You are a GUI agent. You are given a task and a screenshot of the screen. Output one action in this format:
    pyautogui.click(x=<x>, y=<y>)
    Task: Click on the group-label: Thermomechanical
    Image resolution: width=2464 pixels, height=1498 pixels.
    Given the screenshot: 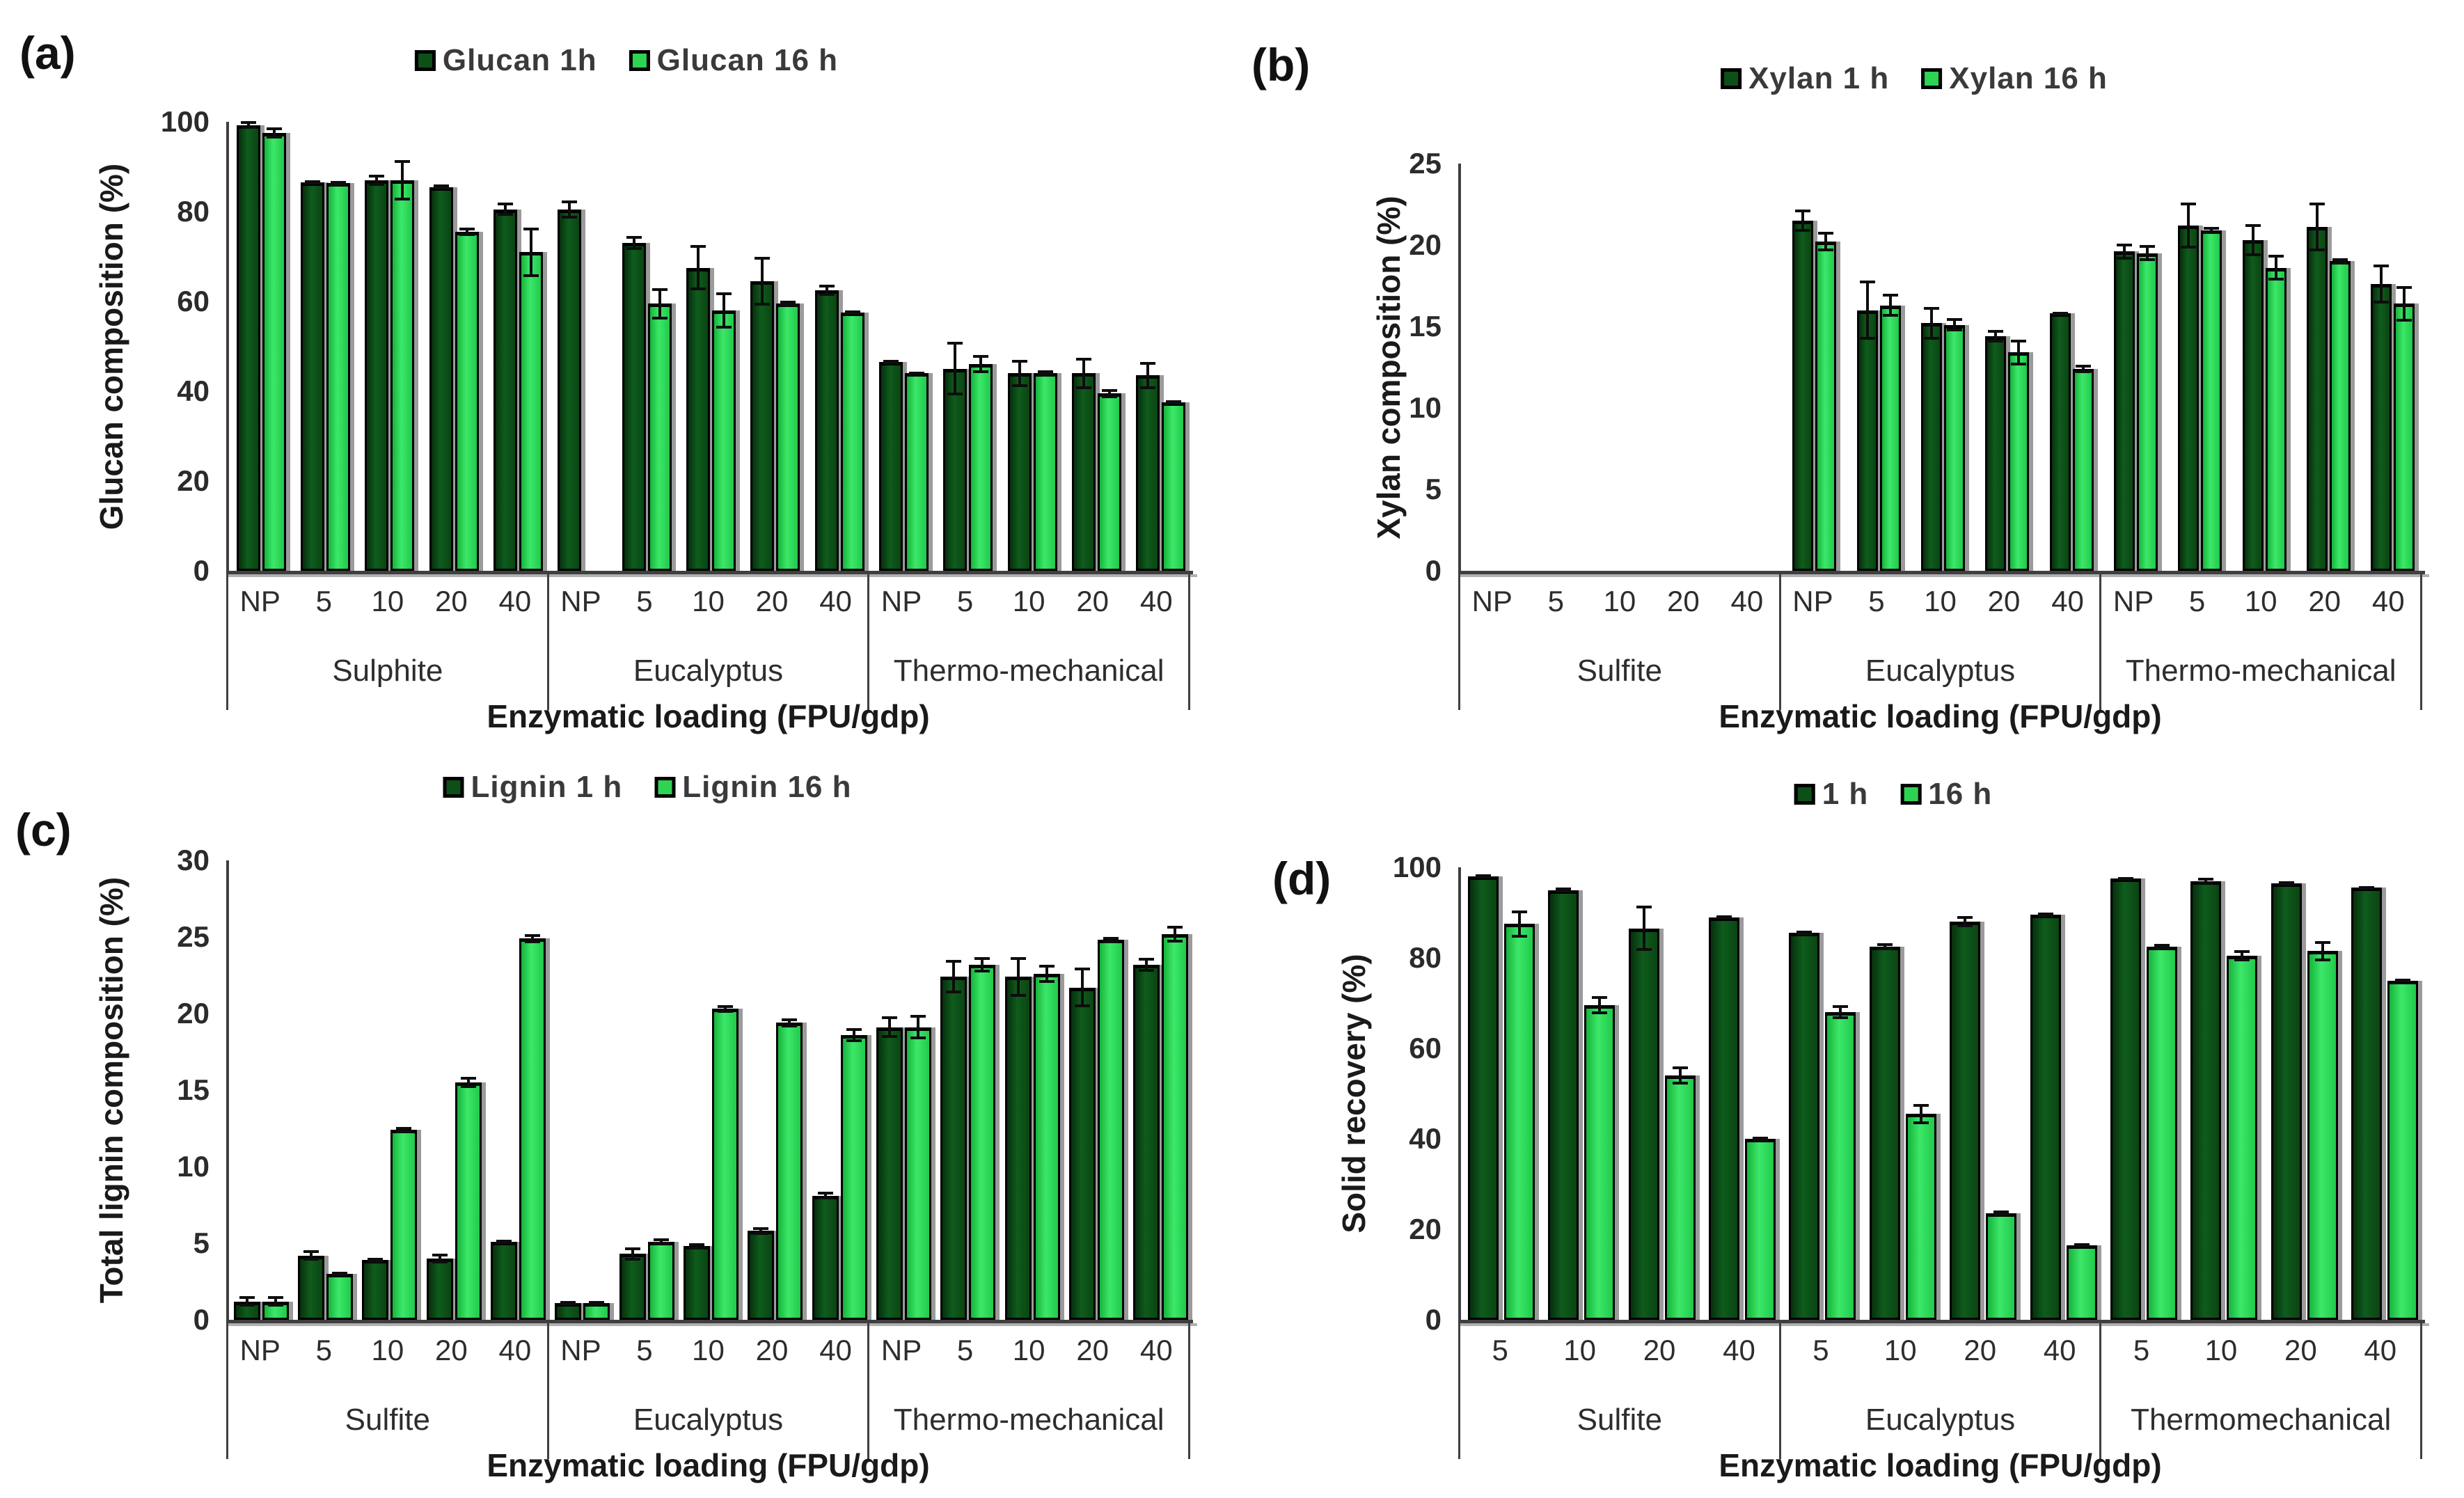 What is the action you would take?
    pyautogui.click(x=2261, y=1420)
    